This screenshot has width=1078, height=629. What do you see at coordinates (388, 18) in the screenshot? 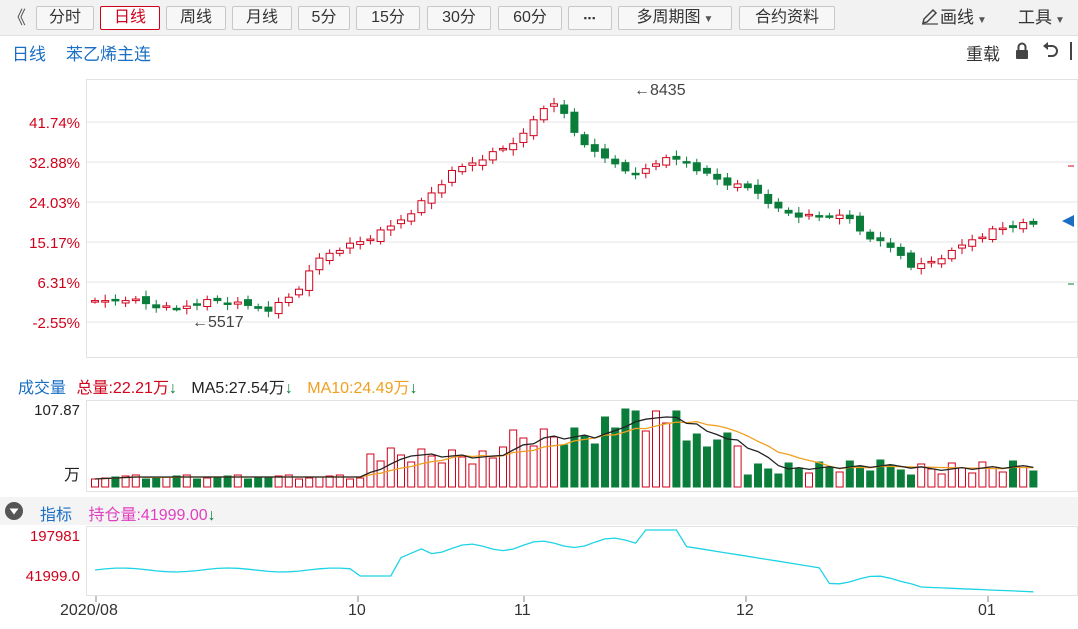
I see `tab-15min: 15分` at bounding box center [388, 18].